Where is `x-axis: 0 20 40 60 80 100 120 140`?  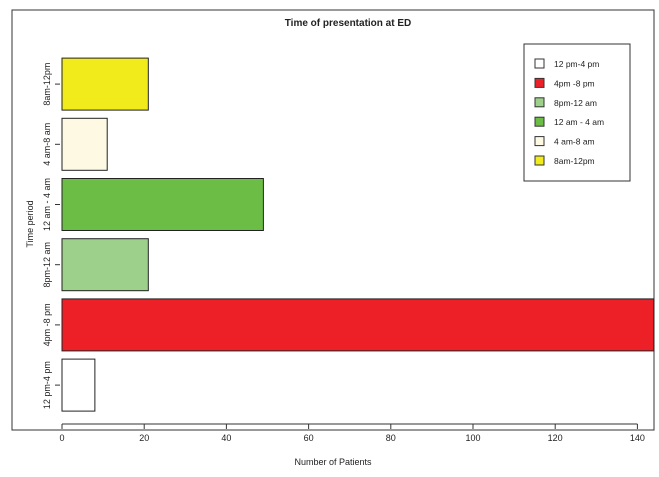 x-axis: 0 20 40 60 80 100 120 140 is located at coordinates (352, 433).